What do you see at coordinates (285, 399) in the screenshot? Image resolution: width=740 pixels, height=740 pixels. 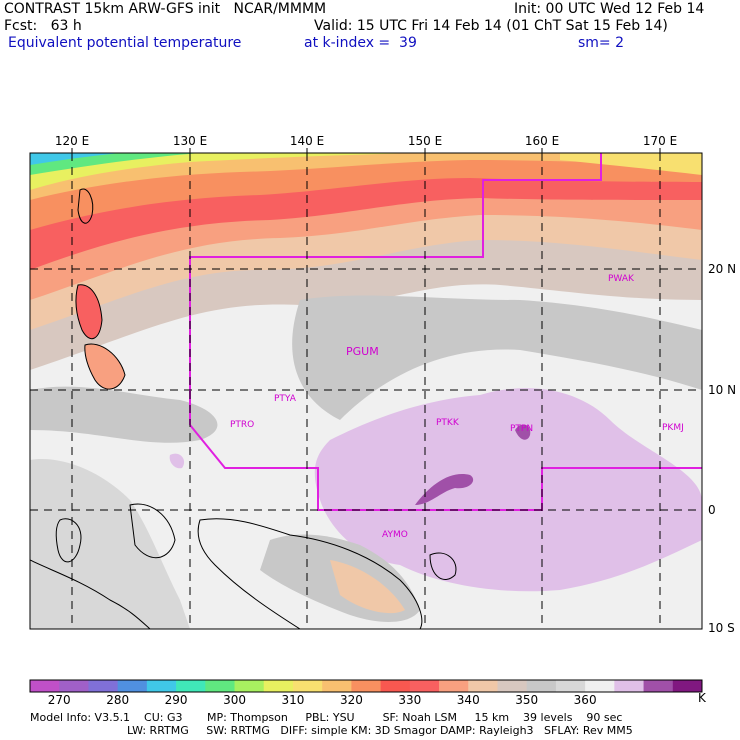 I see `station-ptya: PTYA` at bounding box center [285, 399].